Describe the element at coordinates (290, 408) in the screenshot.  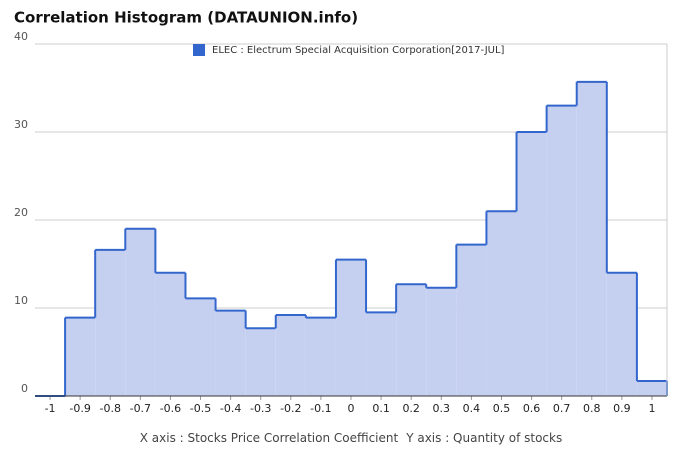
I see `x-tick-label: -0.2` at that location.